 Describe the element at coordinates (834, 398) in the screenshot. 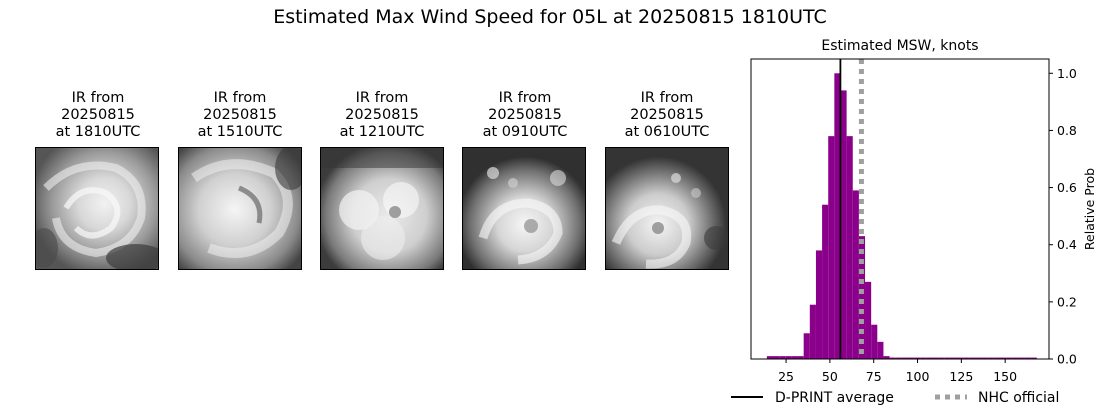

I see `legend-dprint-label: D-PRINT average` at that location.